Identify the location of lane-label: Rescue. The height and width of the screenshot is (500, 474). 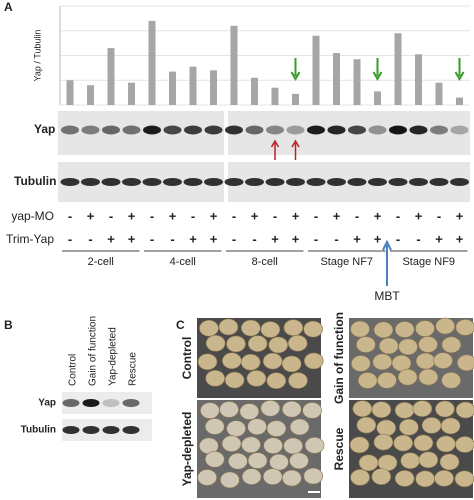
(133, 369).